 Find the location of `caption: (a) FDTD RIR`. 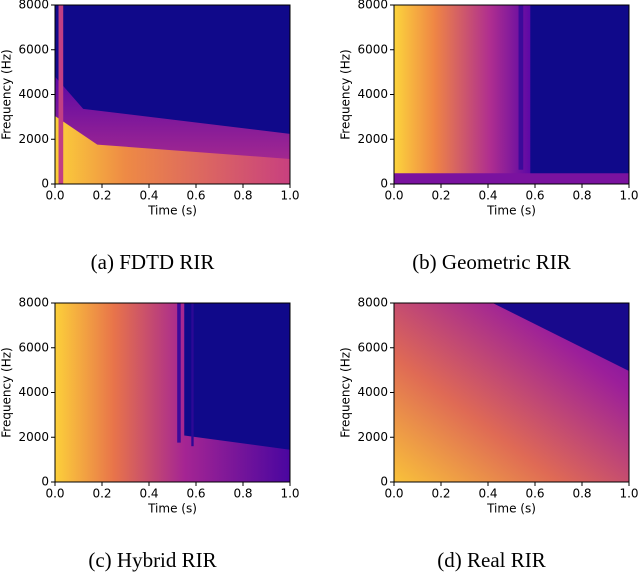

caption: (a) FDTD RIR is located at coordinates (153, 262).